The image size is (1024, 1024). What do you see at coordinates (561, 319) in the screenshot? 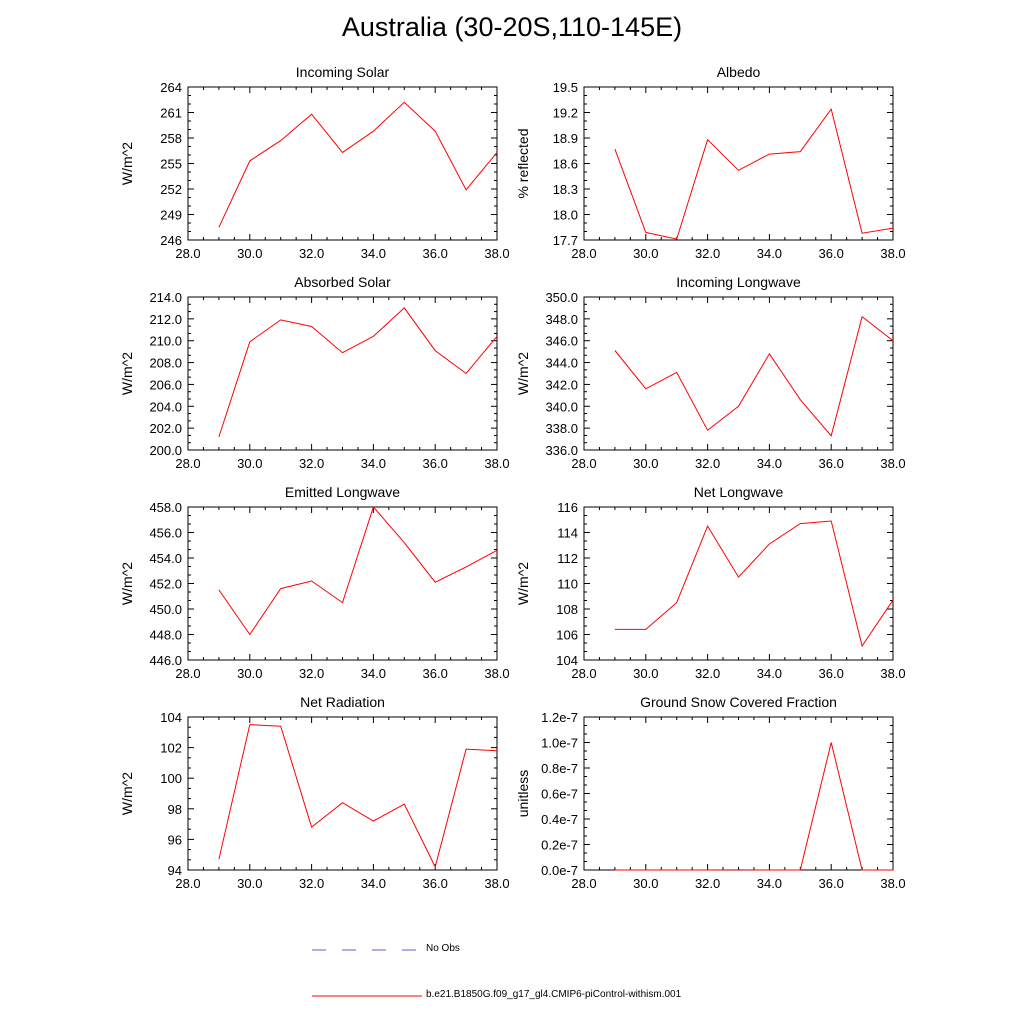
I see `panel-4-y-tick-label: 348.0` at bounding box center [561, 319].